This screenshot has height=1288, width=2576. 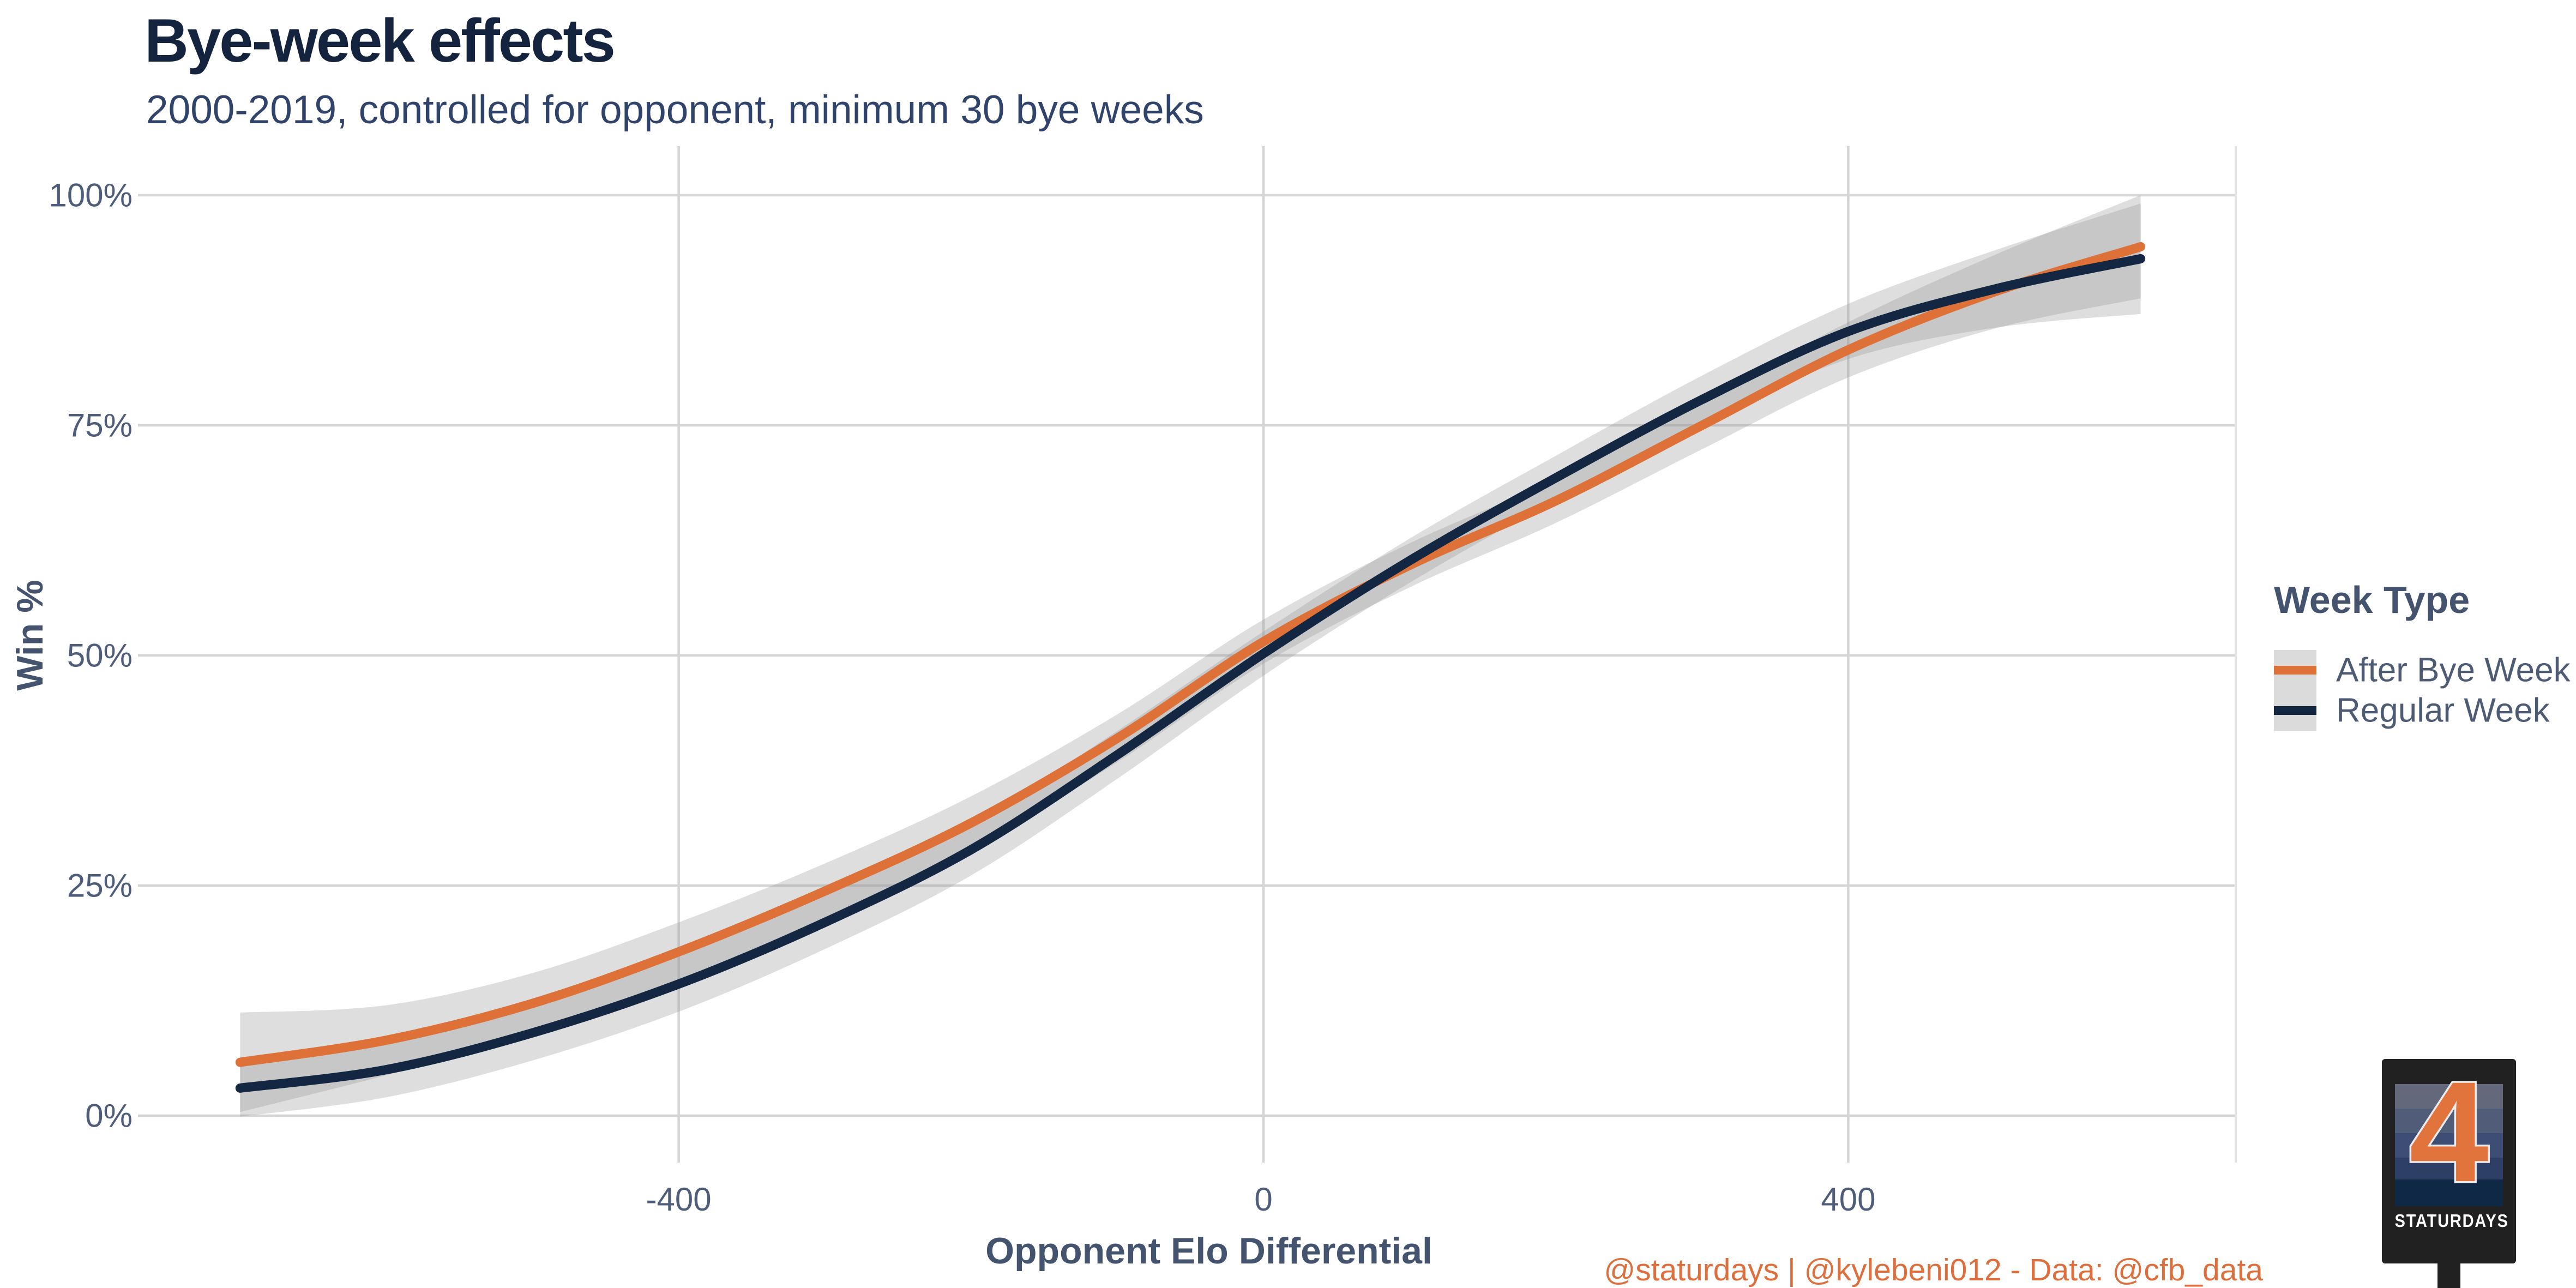 What do you see at coordinates (2451, 1221) in the screenshot?
I see `logo-wordmark: STATURDAYS` at bounding box center [2451, 1221].